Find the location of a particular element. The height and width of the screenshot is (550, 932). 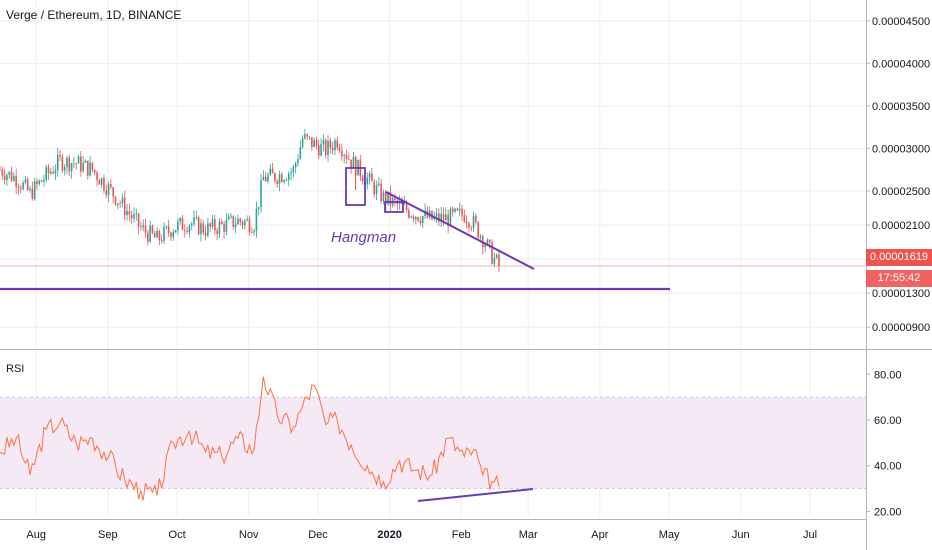

time-tick-label: Dec is located at coordinates (318, 535).